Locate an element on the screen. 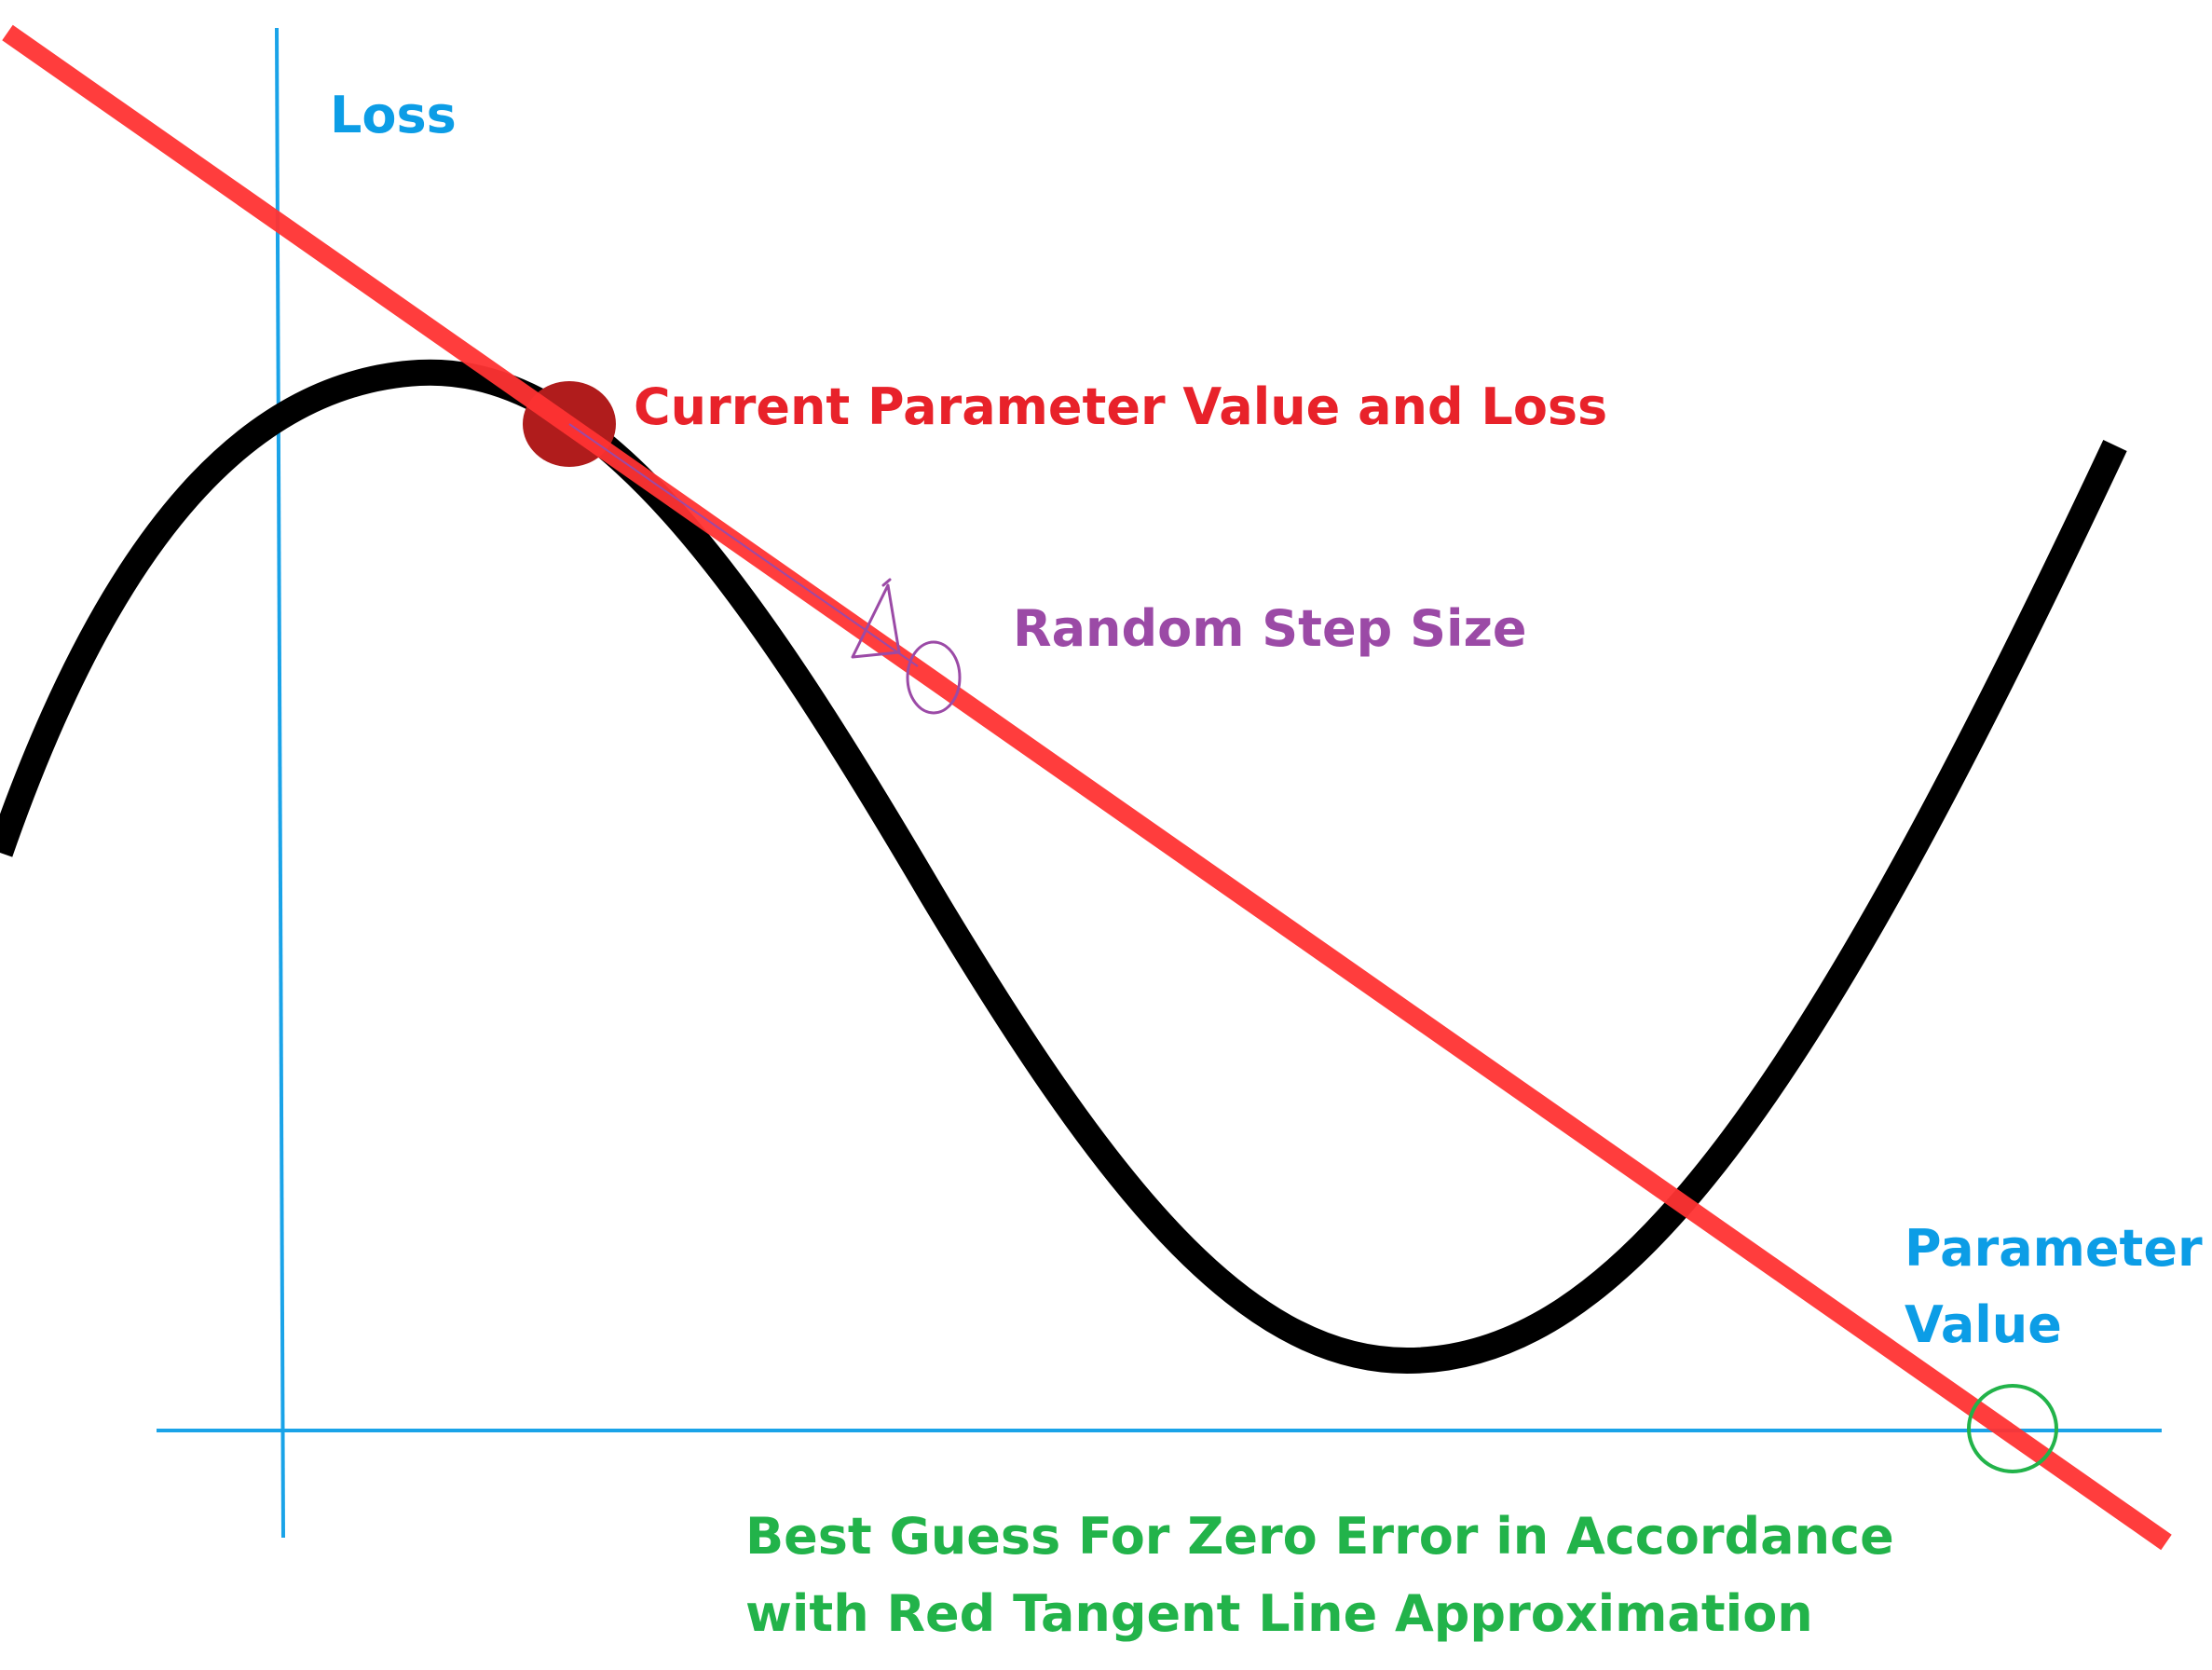  x-axis-label-line1: Parameter is located at coordinates (2054, 1248).